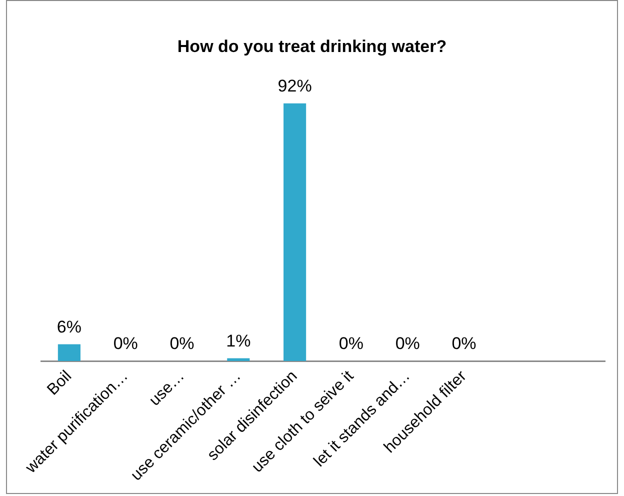  Describe the element at coordinates (69, 326) in the screenshot. I see `data-label: 6%` at that location.